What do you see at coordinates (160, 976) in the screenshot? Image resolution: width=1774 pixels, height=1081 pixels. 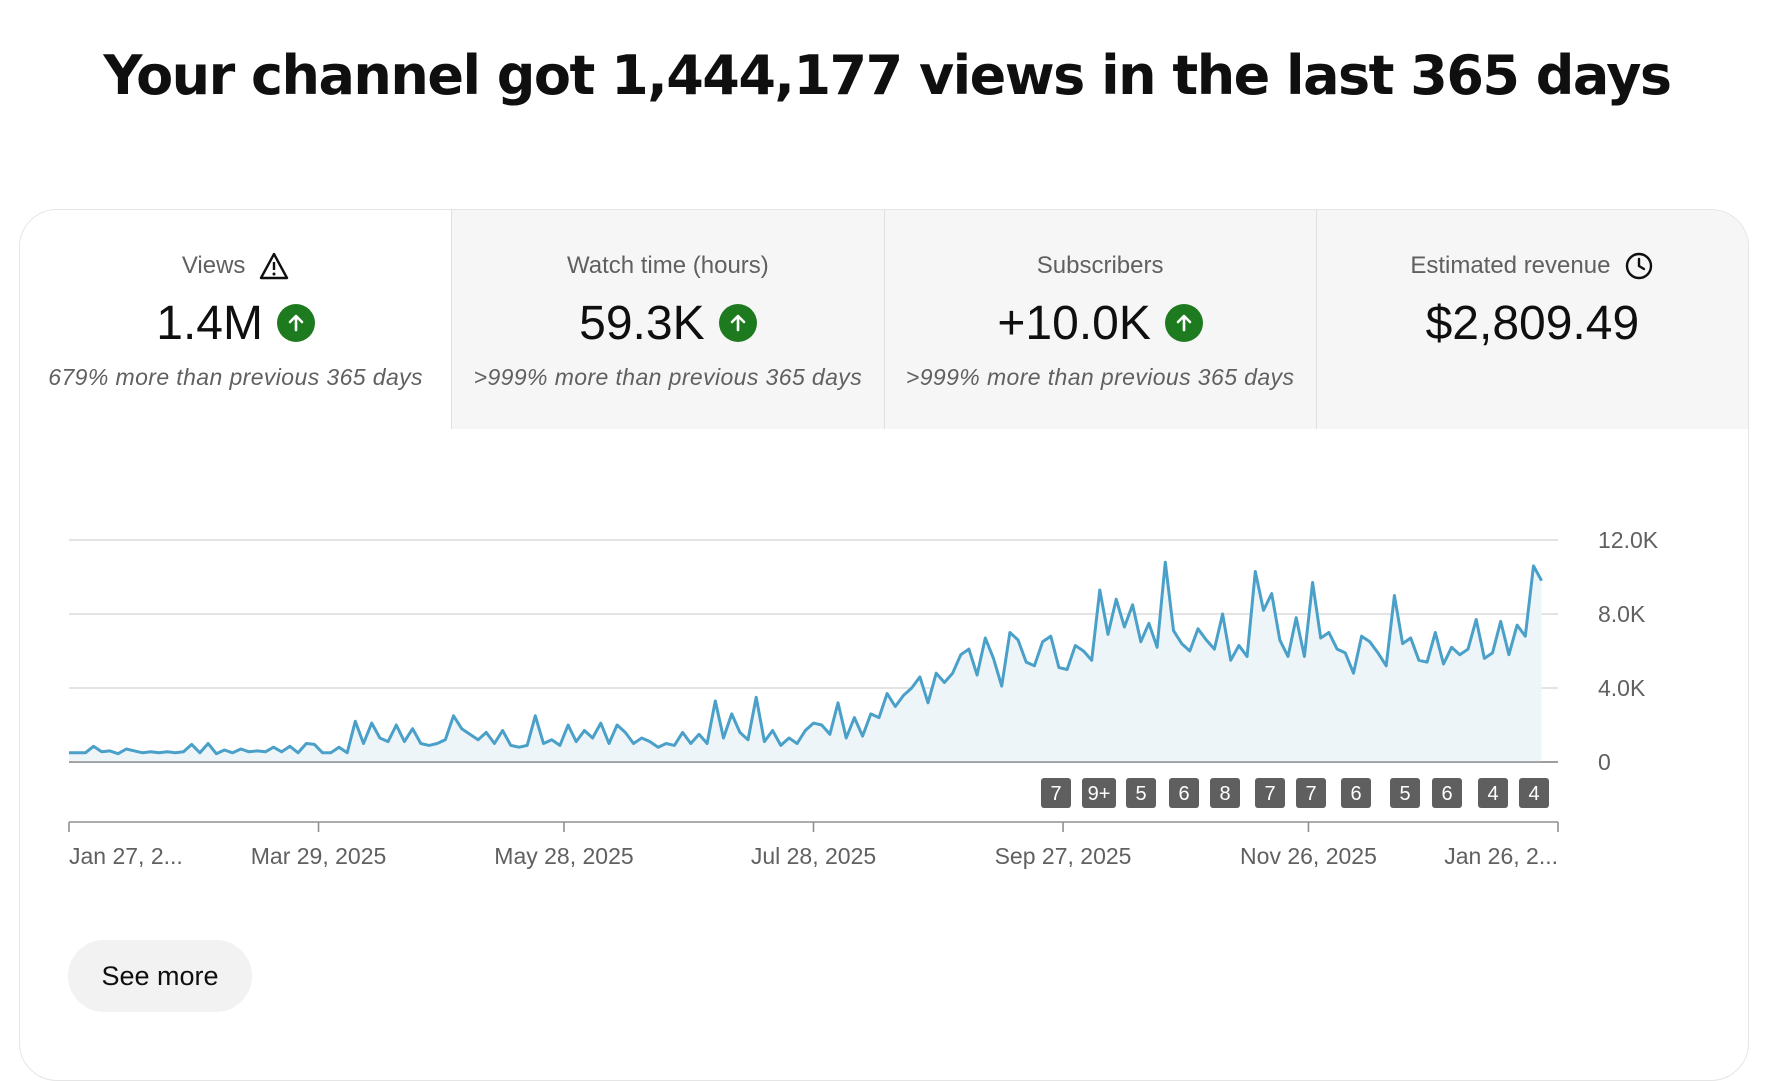 I see `see-more-button: See more` at bounding box center [160, 976].